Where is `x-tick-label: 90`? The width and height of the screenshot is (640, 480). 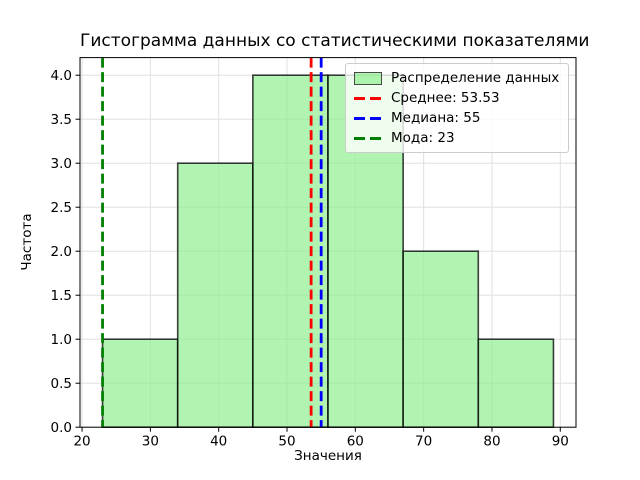 x-tick-label: 90 is located at coordinates (560, 442).